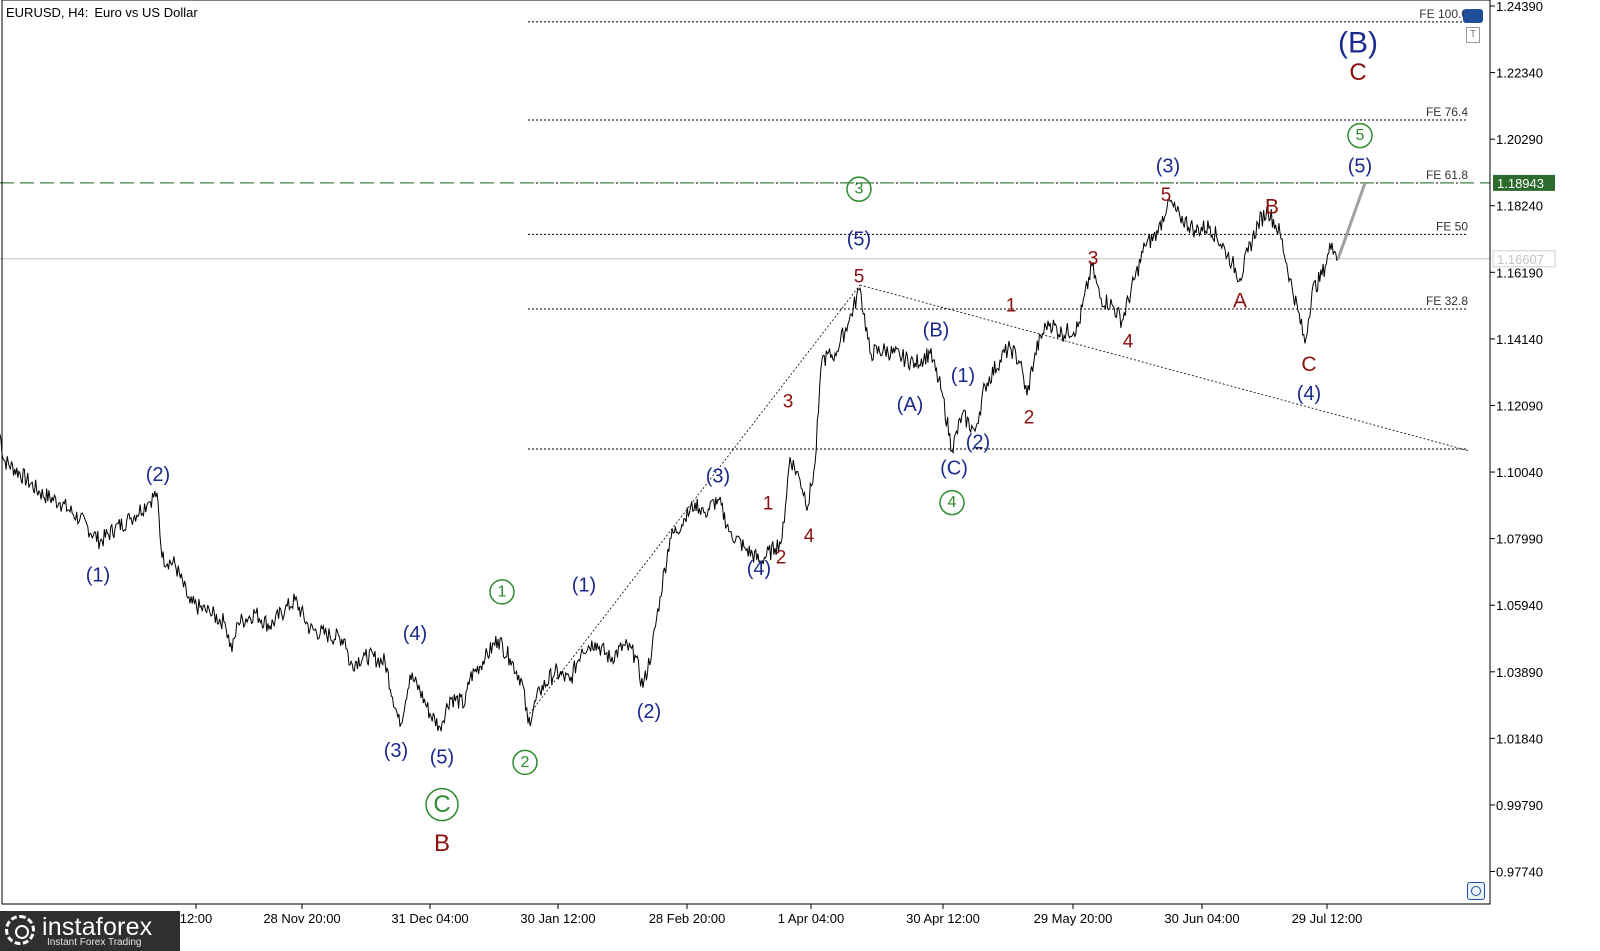 Image resolution: width=1600 pixels, height=951 pixels. Describe the element at coordinates (1201, 918) in the screenshot. I see `x-tick-label: 30 Jun 04:00` at that location.